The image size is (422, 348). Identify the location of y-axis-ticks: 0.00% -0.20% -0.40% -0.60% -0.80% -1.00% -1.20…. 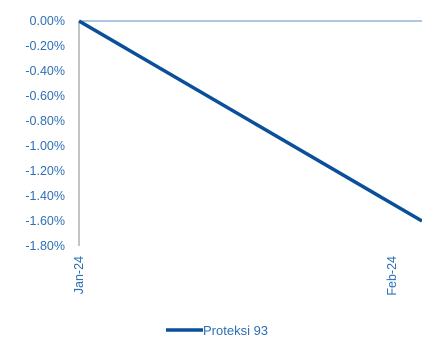
(45, 133).